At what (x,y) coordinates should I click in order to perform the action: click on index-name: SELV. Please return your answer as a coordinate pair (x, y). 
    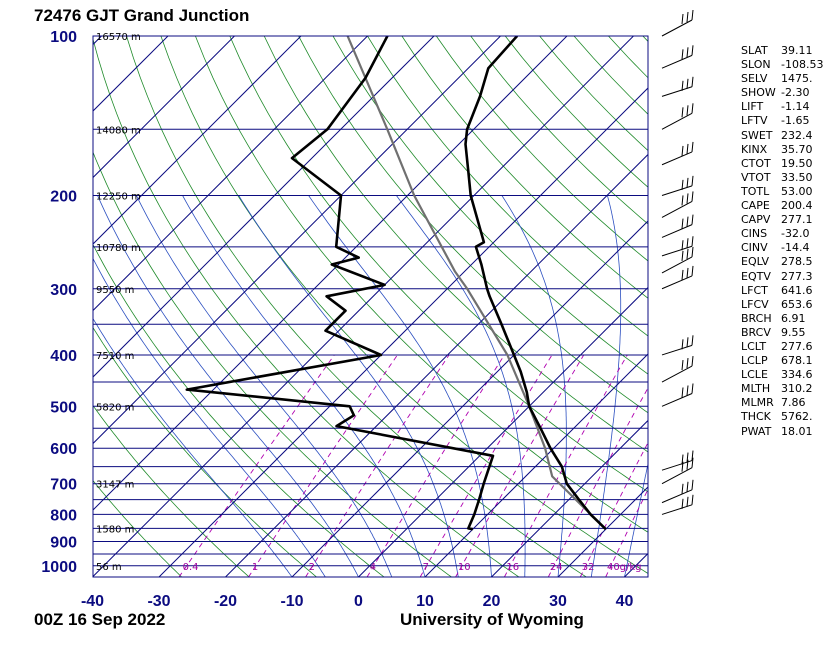
    Looking at the image, I should click on (754, 79).